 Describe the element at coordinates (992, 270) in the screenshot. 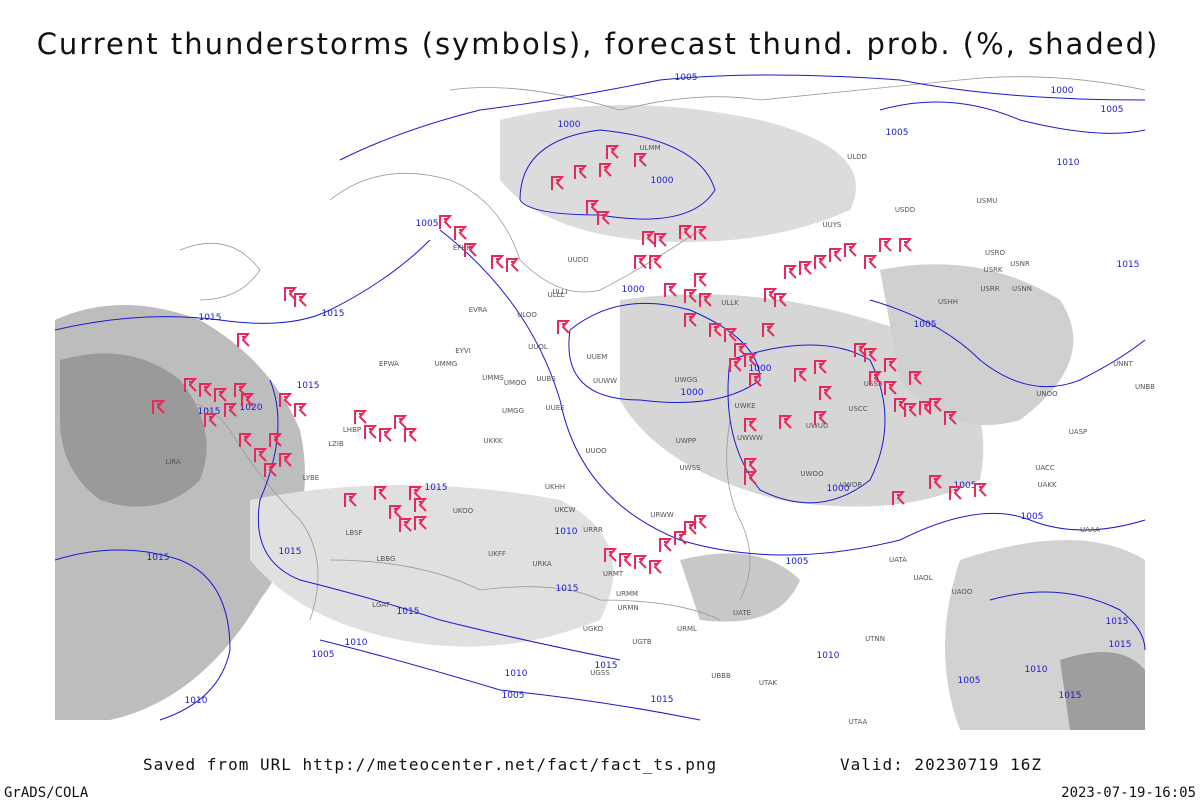

I see `station-label: USRK` at that location.